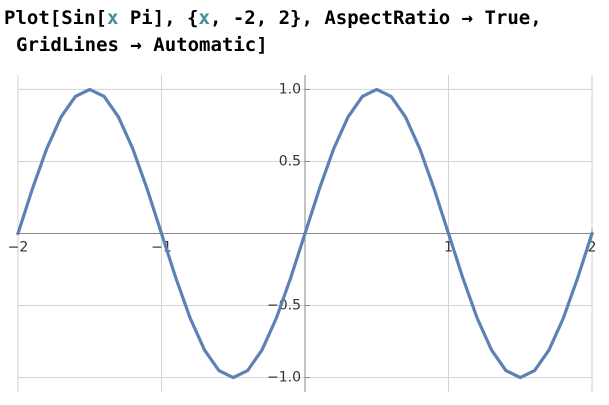 Image resolution: width=609 pixels, height=405 pixels. Describe the element at coordinates (290, 89) in the screenshot. I see `y-tick-label: 1.0` at that location.